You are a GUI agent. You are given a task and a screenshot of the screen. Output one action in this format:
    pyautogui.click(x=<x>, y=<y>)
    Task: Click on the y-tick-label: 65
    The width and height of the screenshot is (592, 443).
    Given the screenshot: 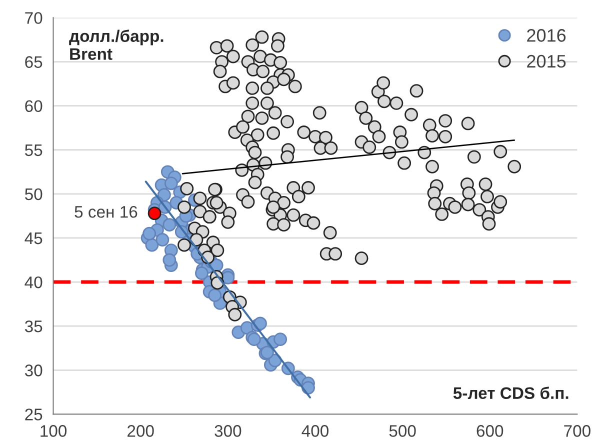 What is the action you would take?
    pyautogui.click(x=33, y=62)
    